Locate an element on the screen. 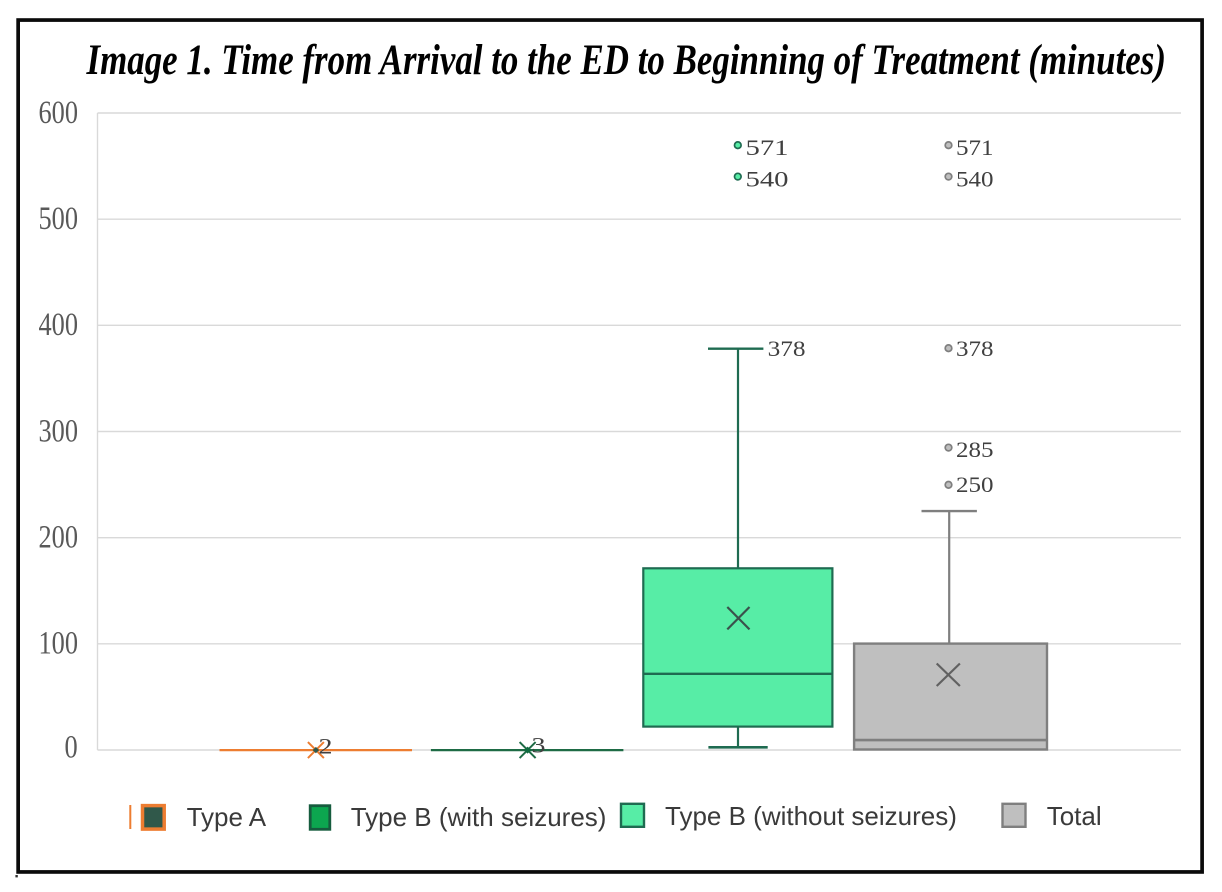  svg-text: 300 is located at coordinates (59, 431).